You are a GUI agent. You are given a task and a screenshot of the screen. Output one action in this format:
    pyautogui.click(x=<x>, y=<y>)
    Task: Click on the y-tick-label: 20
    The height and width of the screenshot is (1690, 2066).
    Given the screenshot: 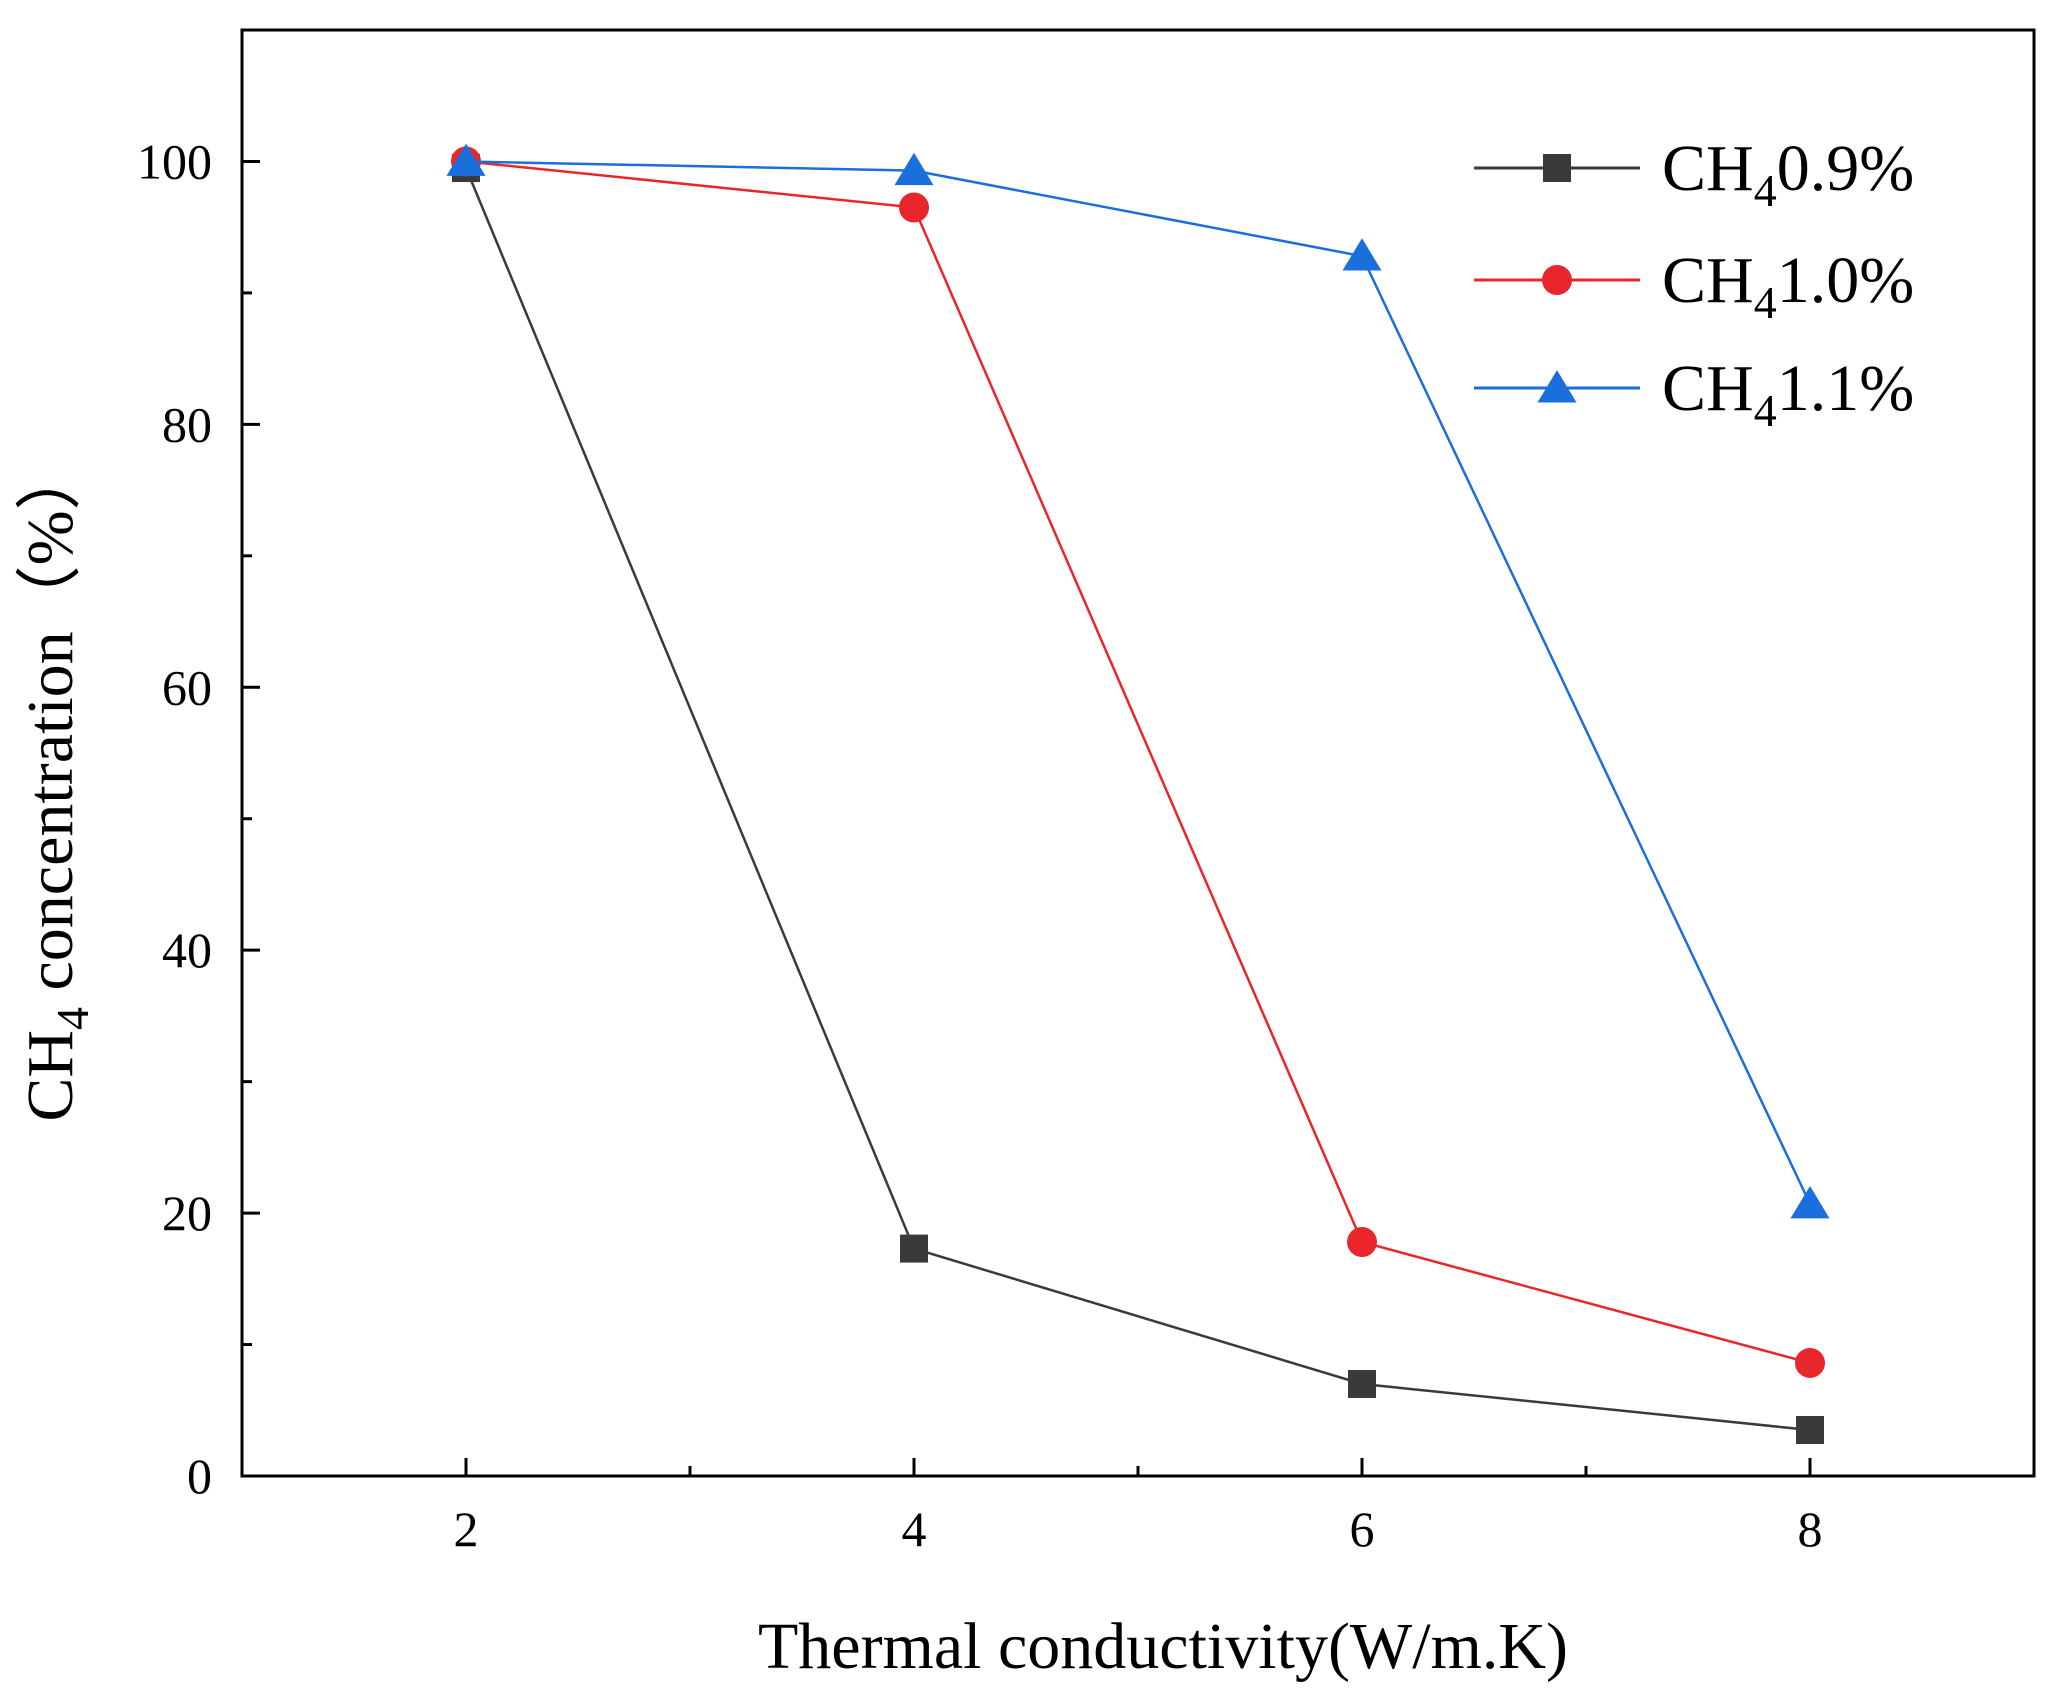 What is the action you would take?
    pyautogui.click(x=187, y=1213)
    